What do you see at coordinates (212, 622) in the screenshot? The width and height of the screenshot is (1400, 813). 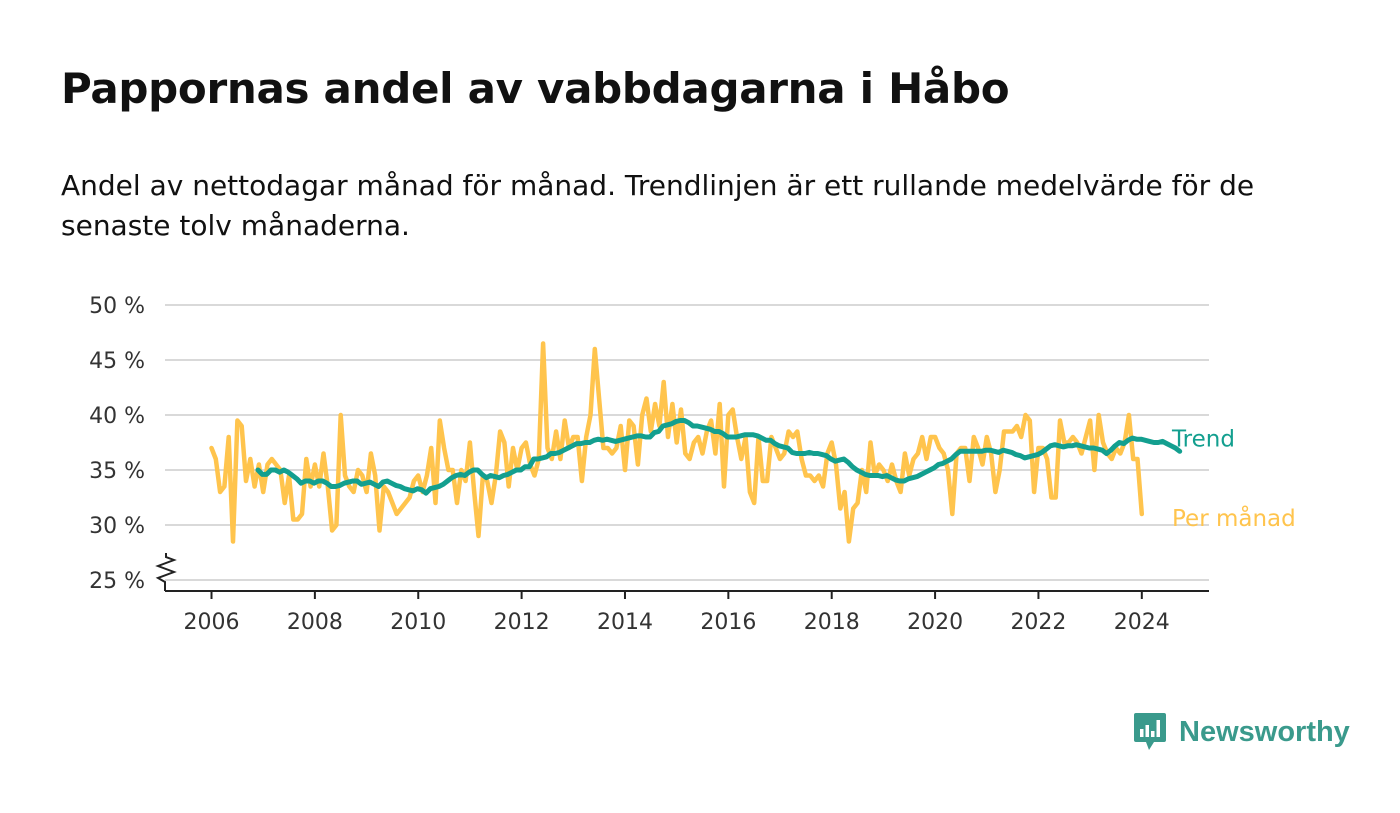 I see `x-tick-label: 2006` at bounding box center [212, 622].